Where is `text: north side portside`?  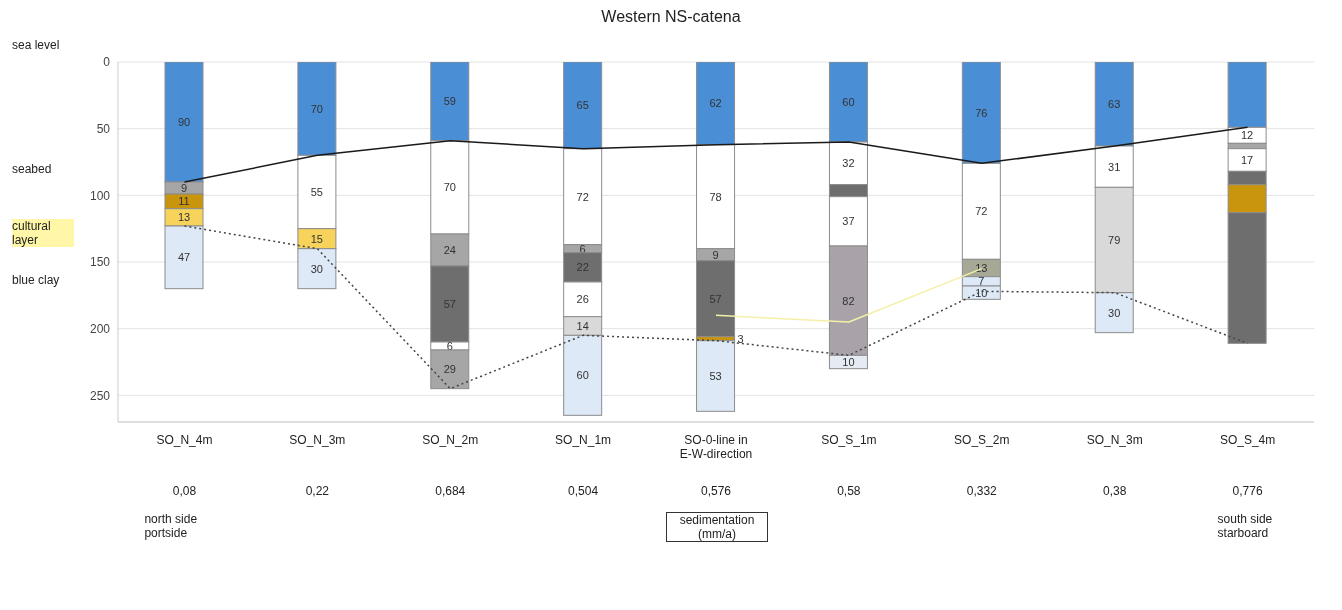 text: north side portside is located at coordinates (171, 526).